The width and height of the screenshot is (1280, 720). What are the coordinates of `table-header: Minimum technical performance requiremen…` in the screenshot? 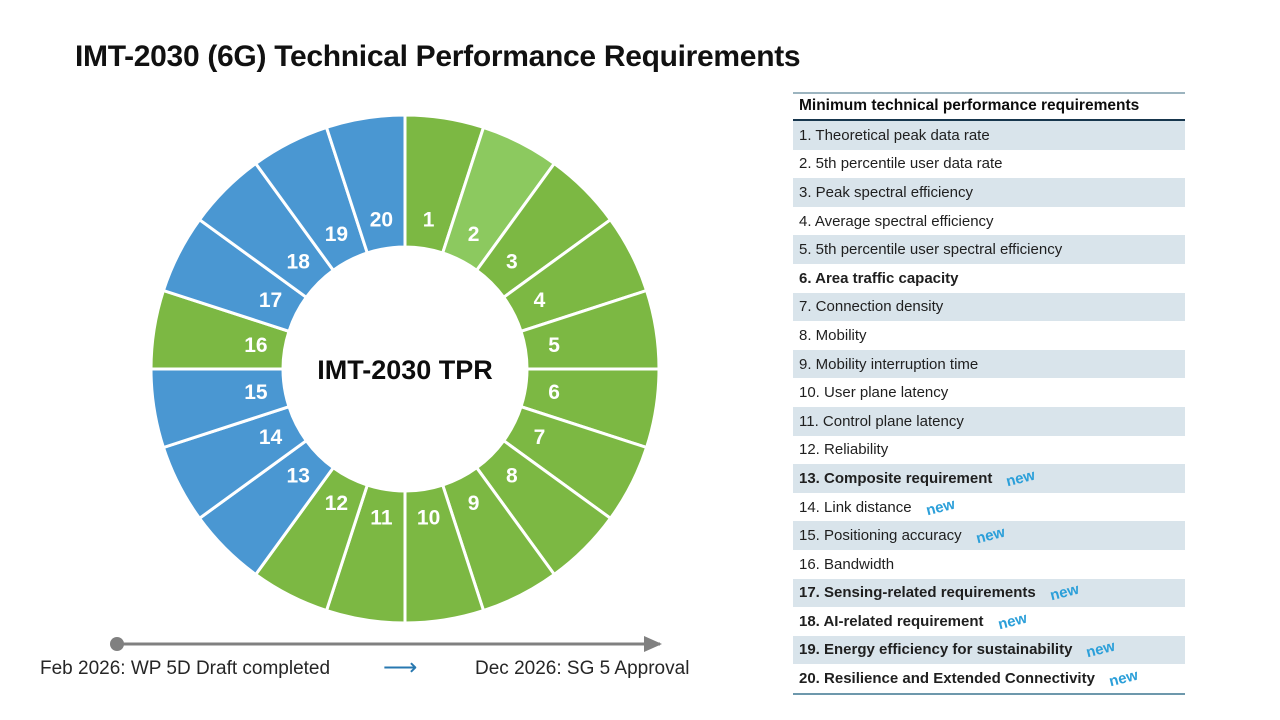 It's located at (989, 106).